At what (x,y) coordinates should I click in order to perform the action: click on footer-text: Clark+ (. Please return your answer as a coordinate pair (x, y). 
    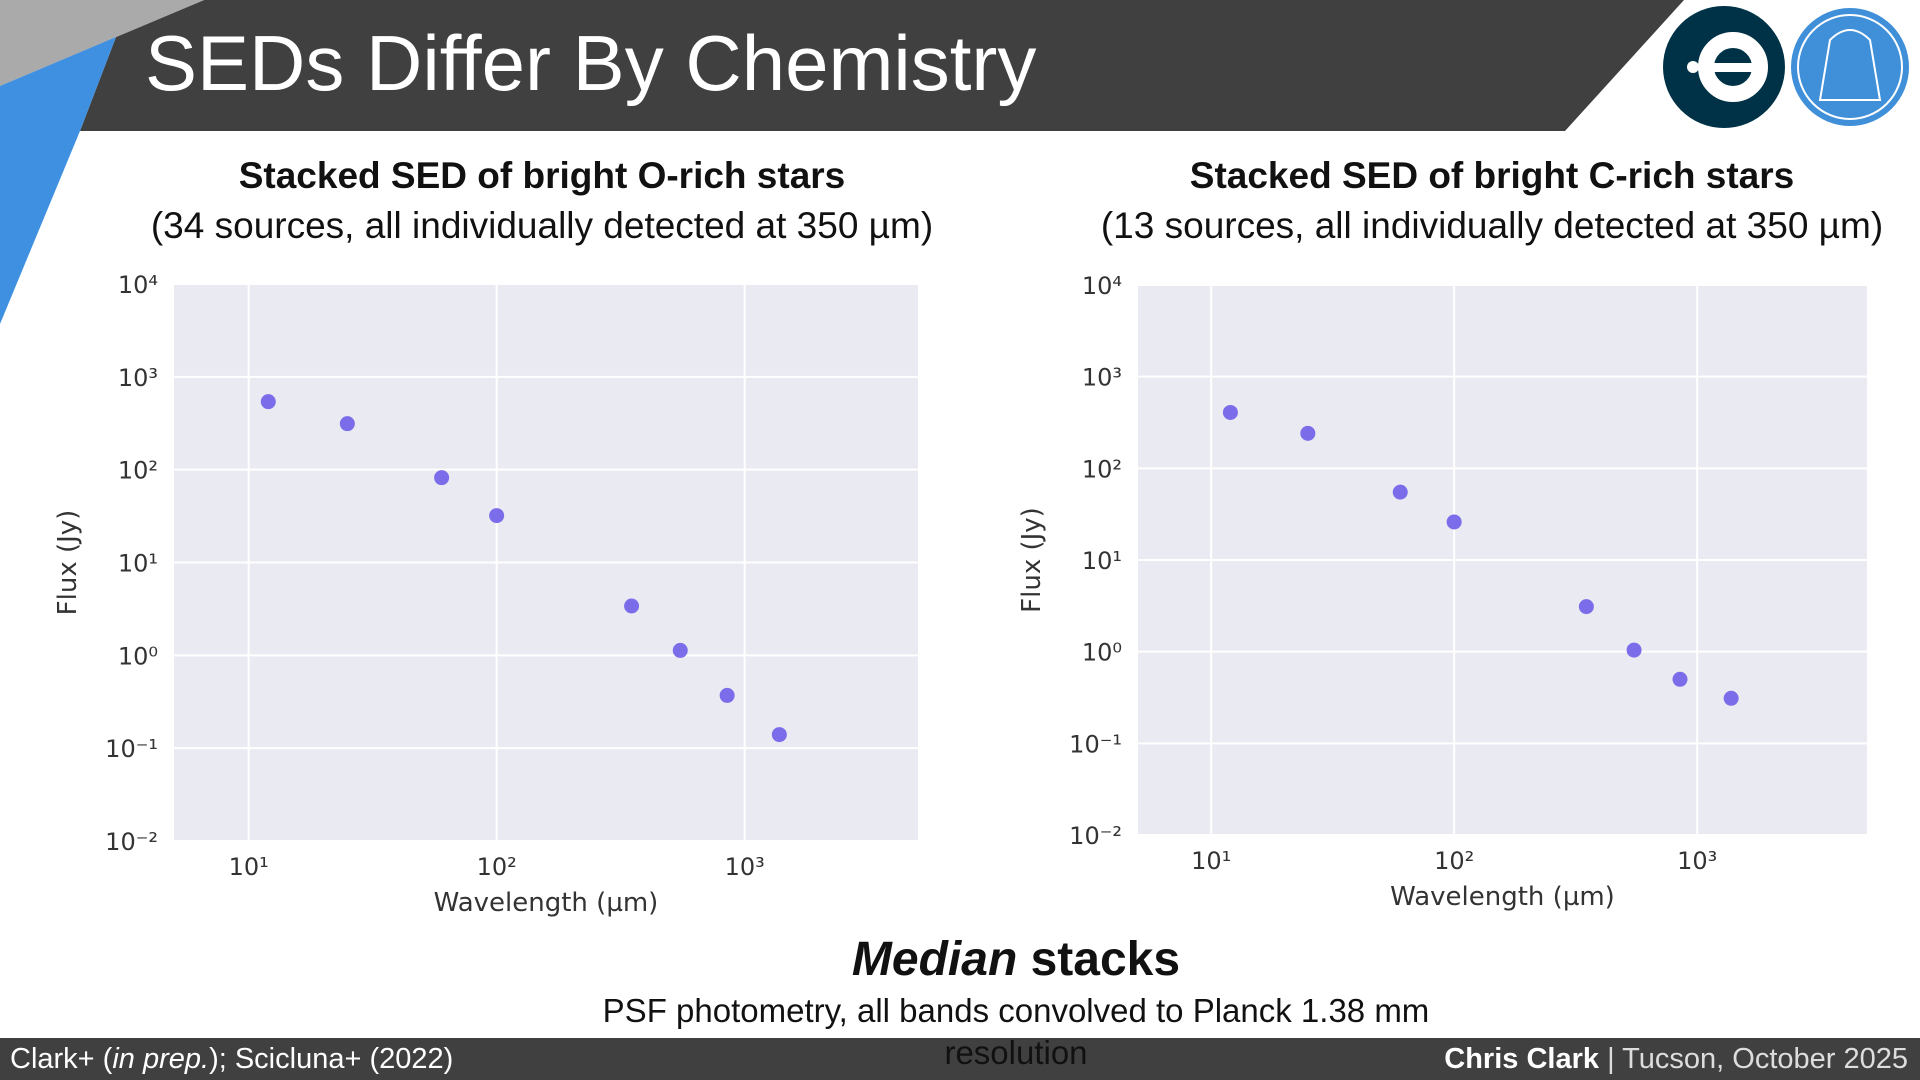
    Looking at the image, I should click on (61, 1059).